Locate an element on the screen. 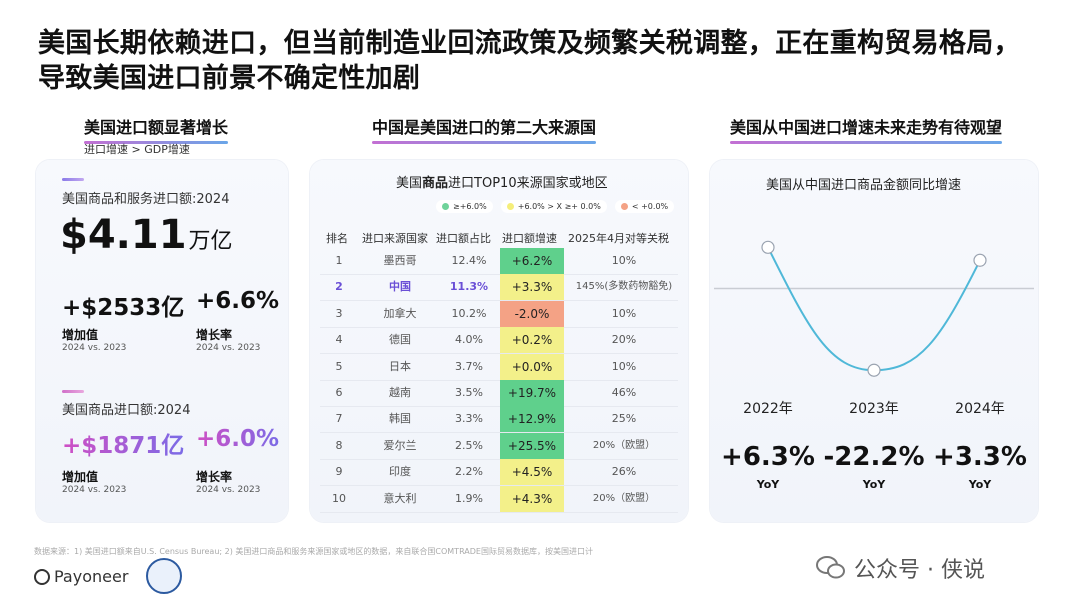 The width and height of the screenshot is (1080, 608). legend-mid: +6.0% > X ≥+ 0.0% is located at coordinates (553, 206).